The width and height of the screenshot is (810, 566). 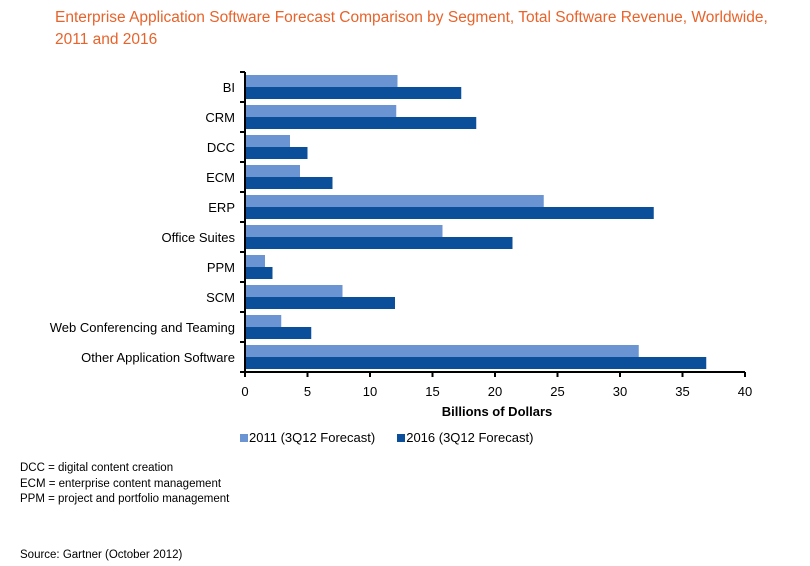 I want to click on x-tick-label-20: 20, so click(x=495, y=391).